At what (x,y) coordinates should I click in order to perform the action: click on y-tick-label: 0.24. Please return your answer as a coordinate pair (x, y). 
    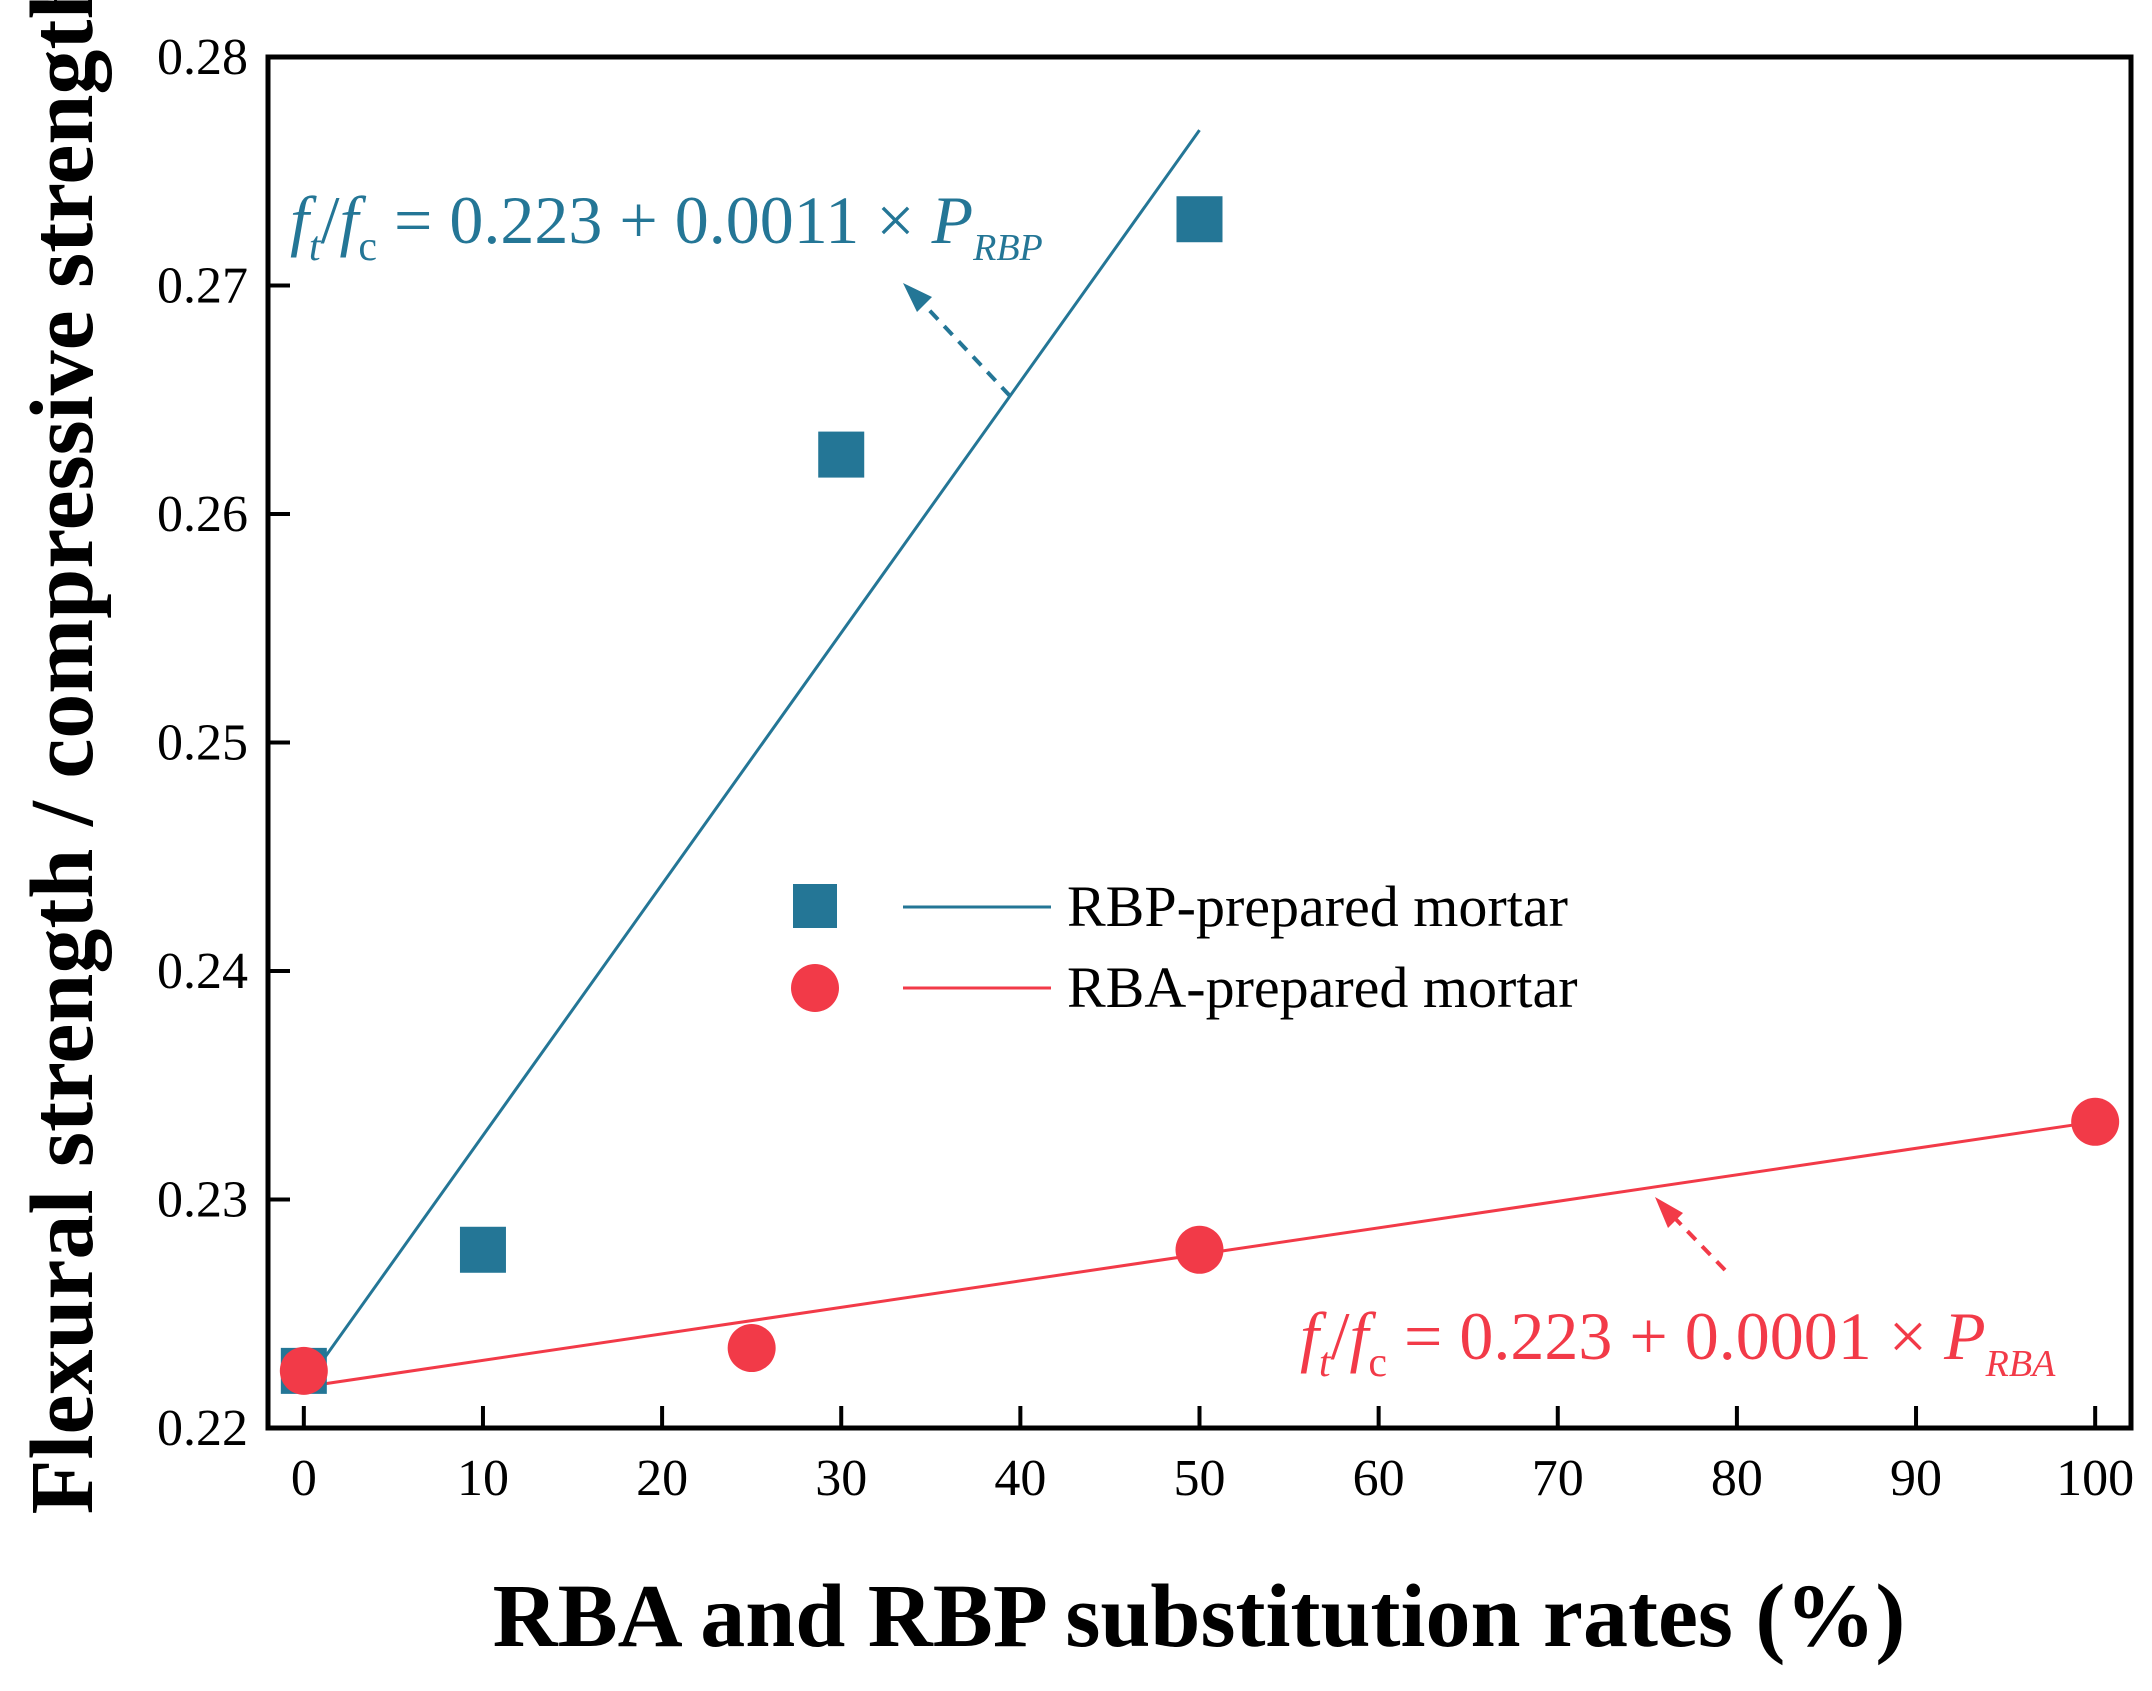
    Looking at the image, I should click on (202, 971).